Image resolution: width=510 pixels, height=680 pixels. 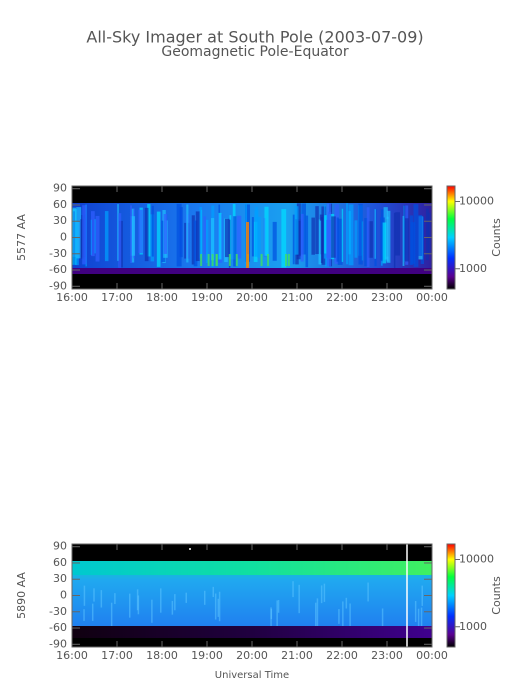 I want to click on y-tick-label: -30, so click(x=58, y=611).